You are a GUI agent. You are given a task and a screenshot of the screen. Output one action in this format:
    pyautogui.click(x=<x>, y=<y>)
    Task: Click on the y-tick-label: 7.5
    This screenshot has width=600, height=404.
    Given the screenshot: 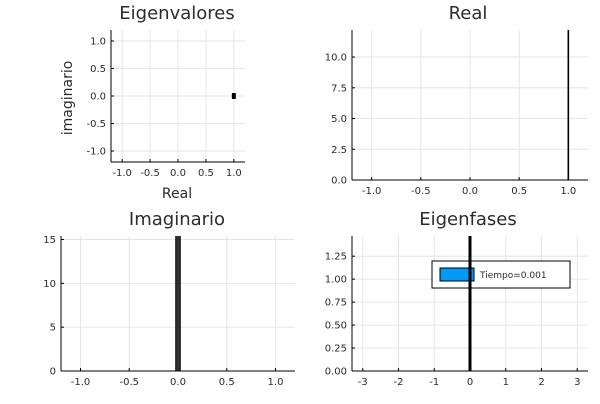 What is the action you would take?
    pyautogui.click(x=339, y=88)
    